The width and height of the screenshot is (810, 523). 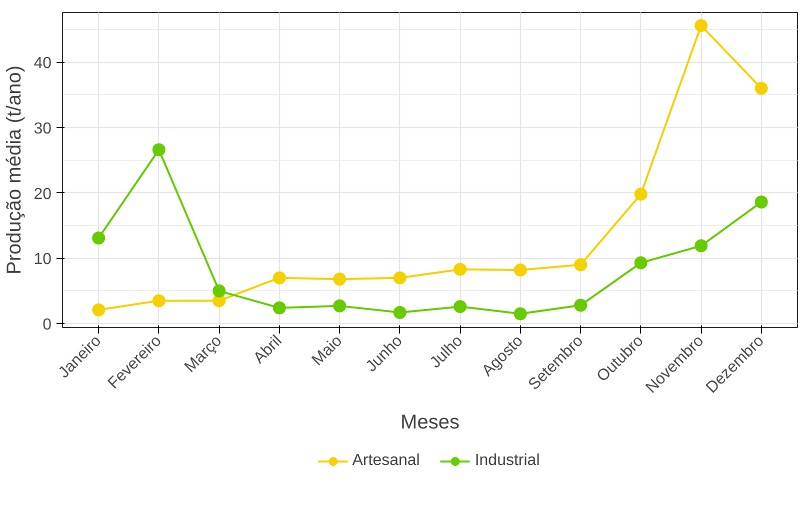 I want to click on legend-label: Industrial, so click(x=507, y=461).